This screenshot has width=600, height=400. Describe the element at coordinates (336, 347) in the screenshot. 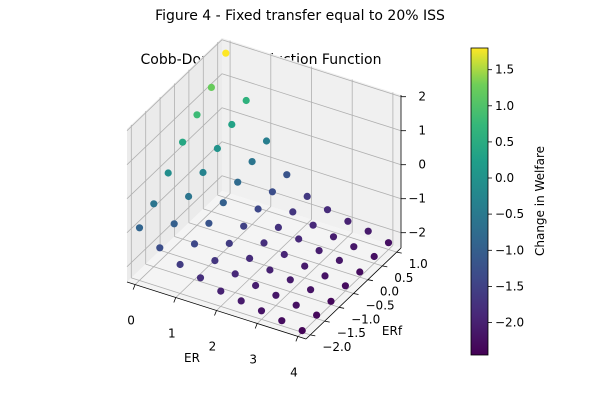

I see `y-tick-label: −2.0` at that location.